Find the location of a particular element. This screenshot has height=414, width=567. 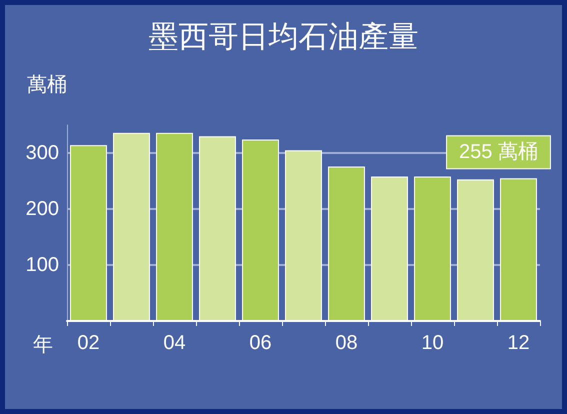

x-tick-label: 04 is located at coordinates (174, 343).